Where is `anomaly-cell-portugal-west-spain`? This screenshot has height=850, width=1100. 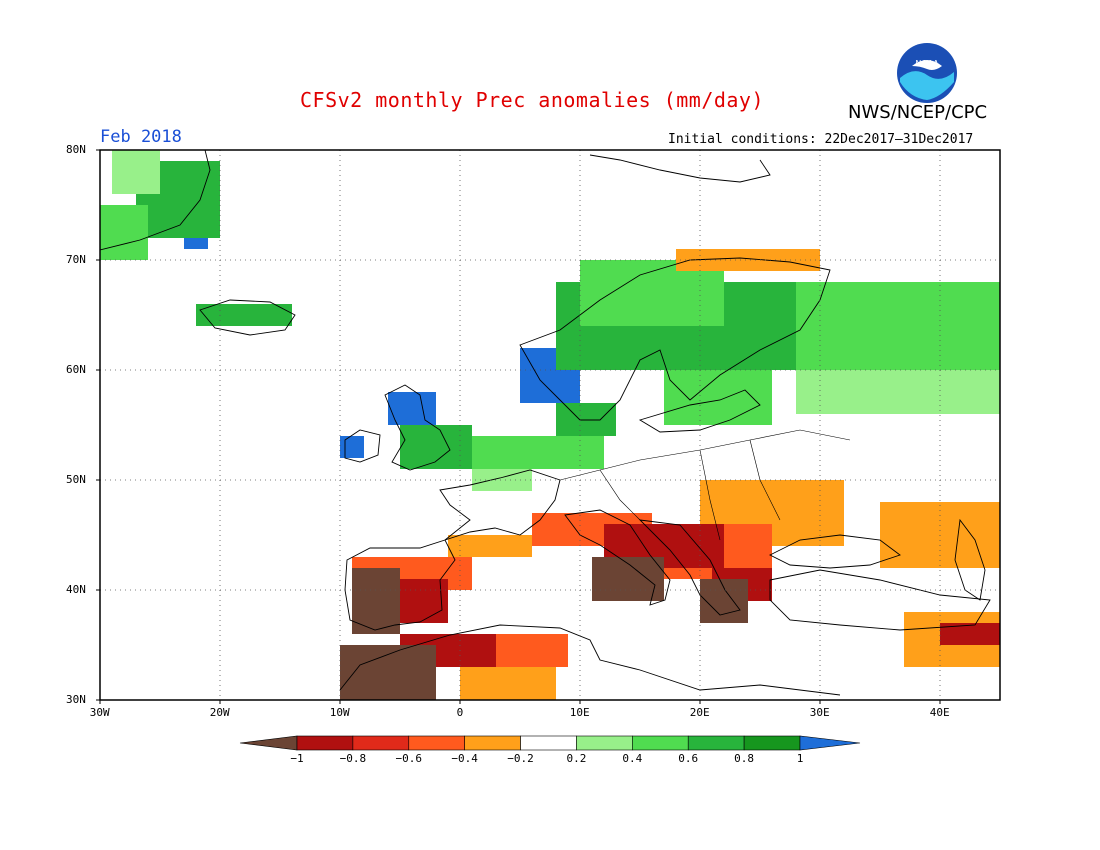 anomaly-cell-portugal-west-spain is located at coordinates (376, 601).